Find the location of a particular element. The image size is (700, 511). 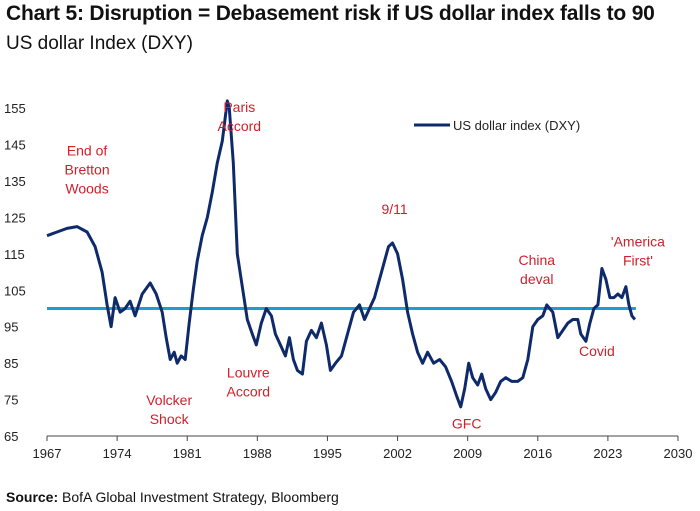

y-tick-label-85: 85 is located at coordinates (11, 363).